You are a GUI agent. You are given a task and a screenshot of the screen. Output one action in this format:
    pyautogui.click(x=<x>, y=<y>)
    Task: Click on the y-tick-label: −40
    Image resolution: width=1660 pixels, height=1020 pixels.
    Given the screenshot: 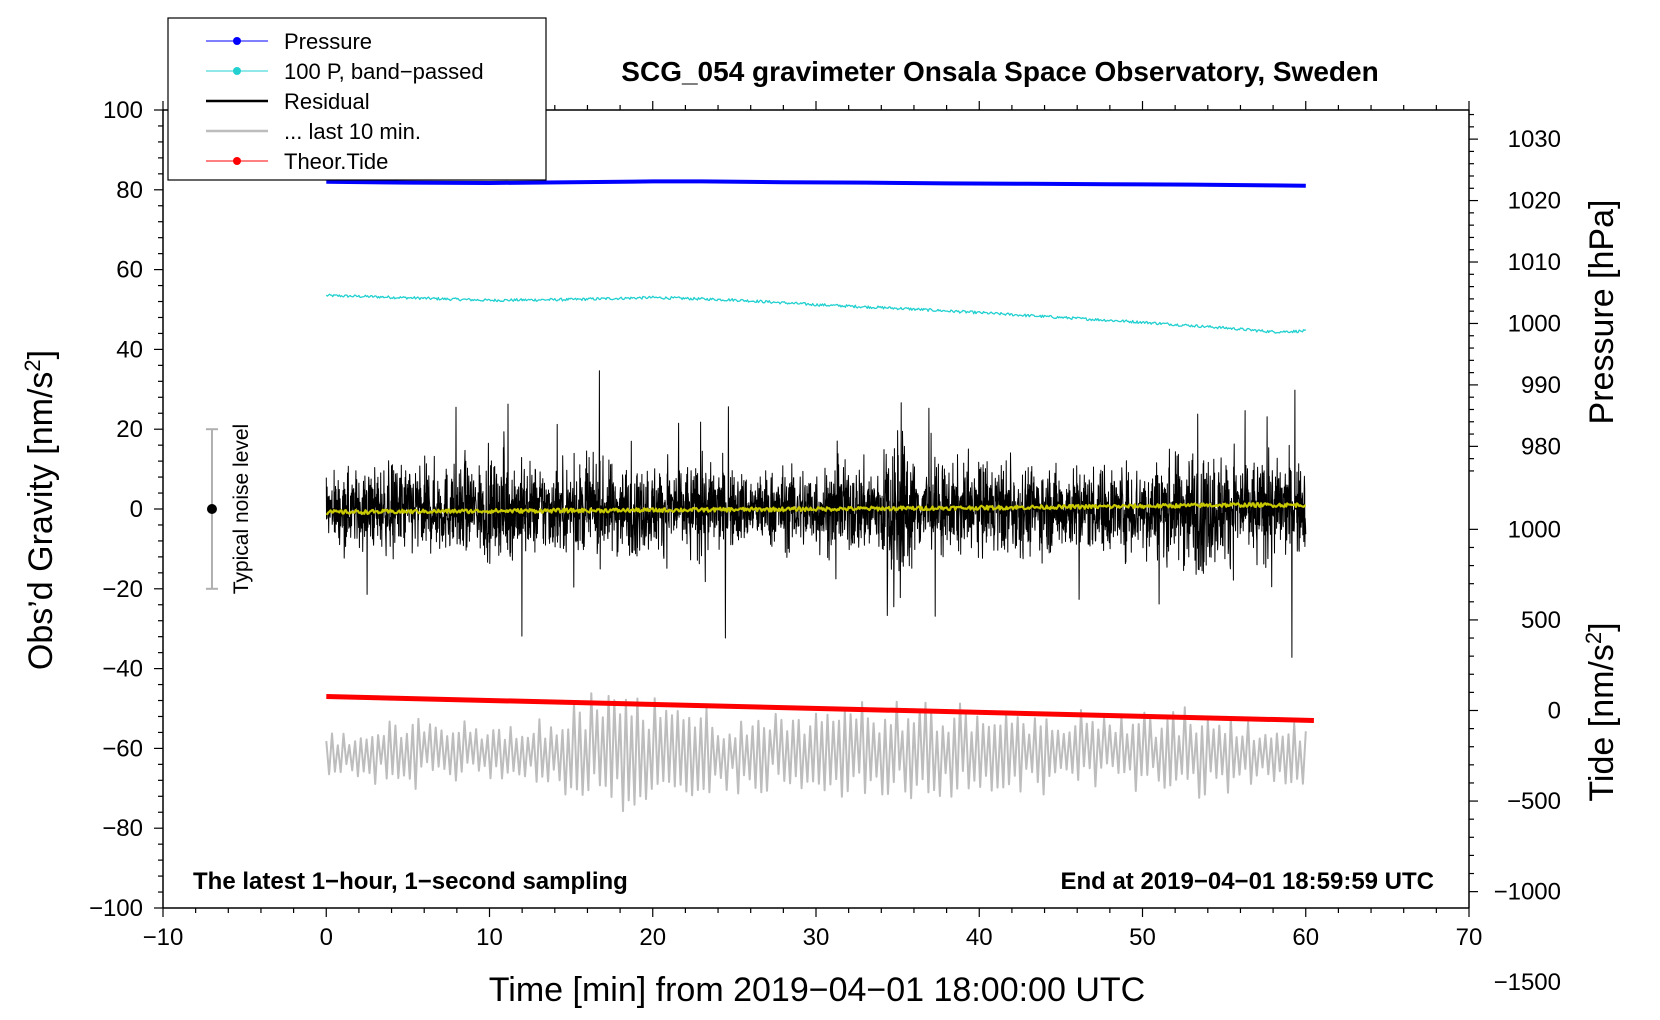 What is the action you would take?
    pyautogui.click(x=122, y=669)
    